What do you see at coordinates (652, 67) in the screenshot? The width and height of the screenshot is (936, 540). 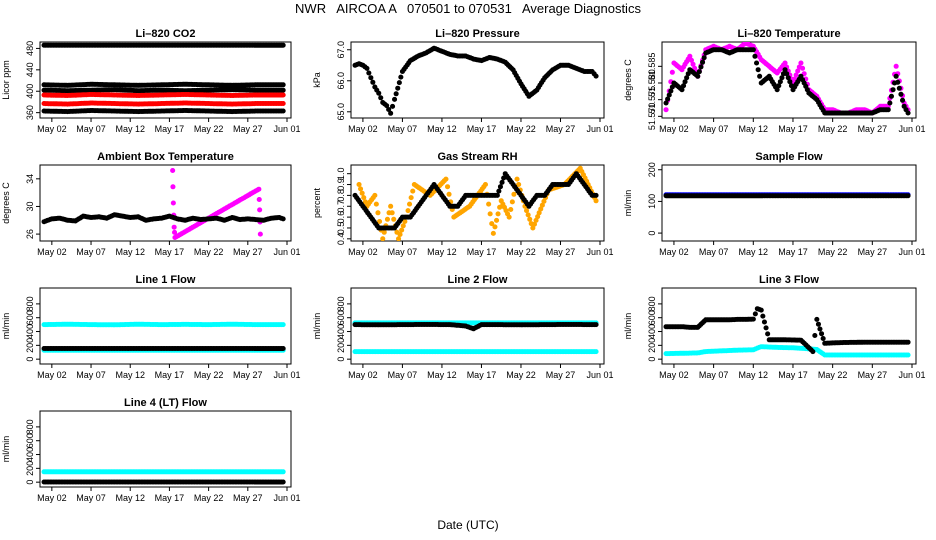 I see `y-tick-label: 51.585` at bounding box center [652, 67].